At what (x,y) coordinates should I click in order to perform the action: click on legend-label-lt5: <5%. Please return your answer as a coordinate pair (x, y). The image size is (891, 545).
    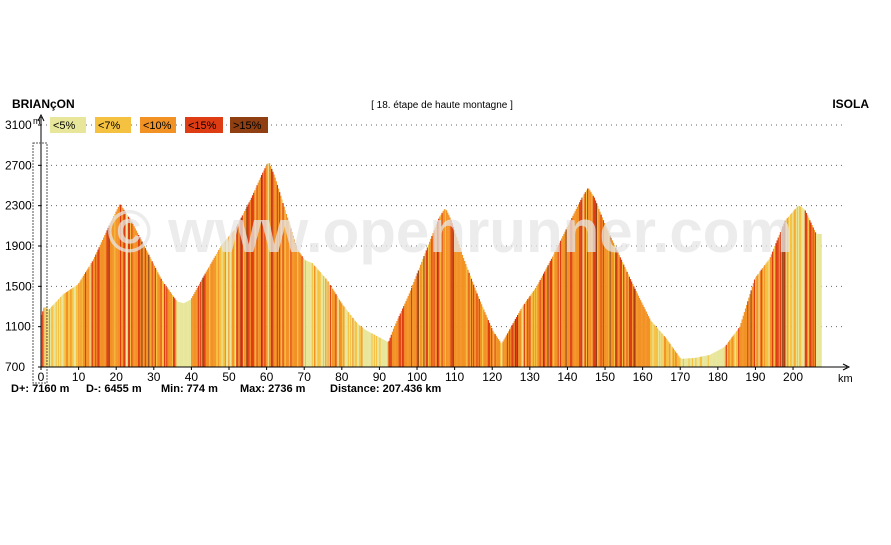
    Looking at the image, I should click on (64, 126).